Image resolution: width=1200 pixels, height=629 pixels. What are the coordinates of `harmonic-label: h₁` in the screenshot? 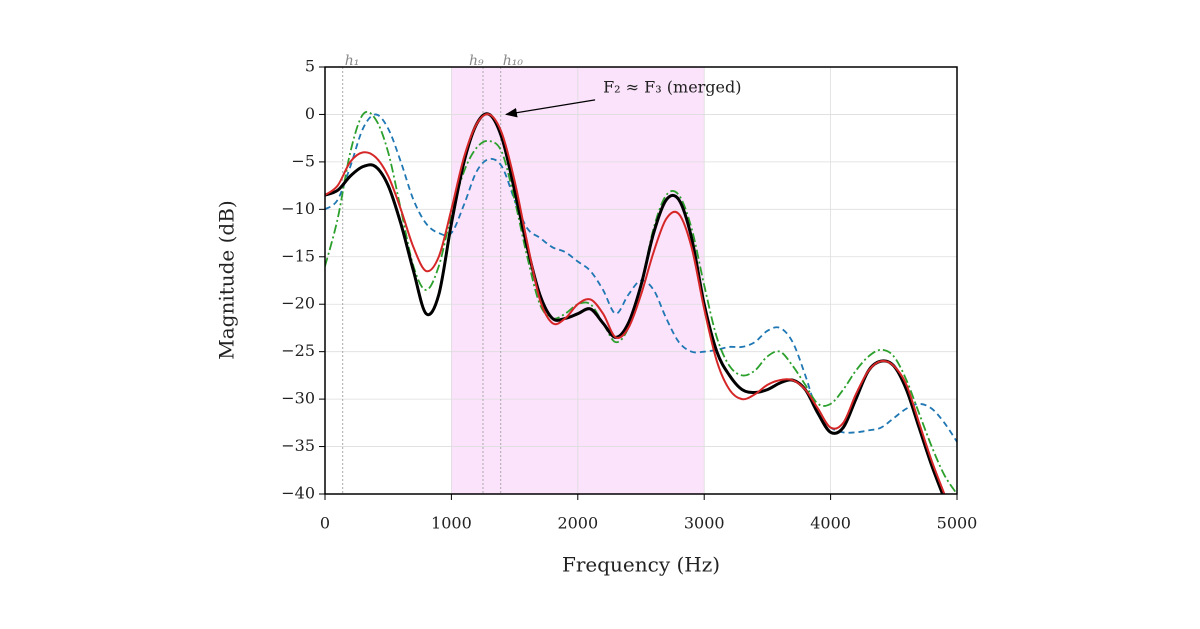 It's located at (352, 61).